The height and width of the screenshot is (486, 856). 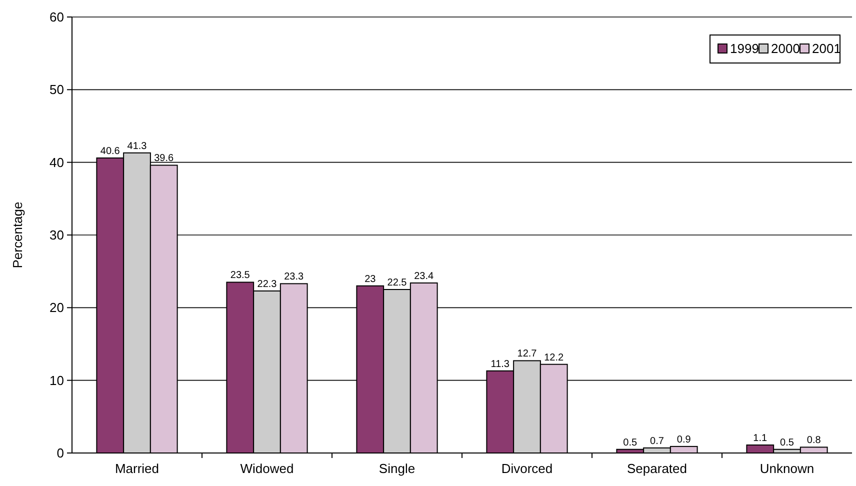 What do you see at coordinates (57, 308) in the screenshot?
I see `y-tick-label: 20` at bounding box center [57, 308].